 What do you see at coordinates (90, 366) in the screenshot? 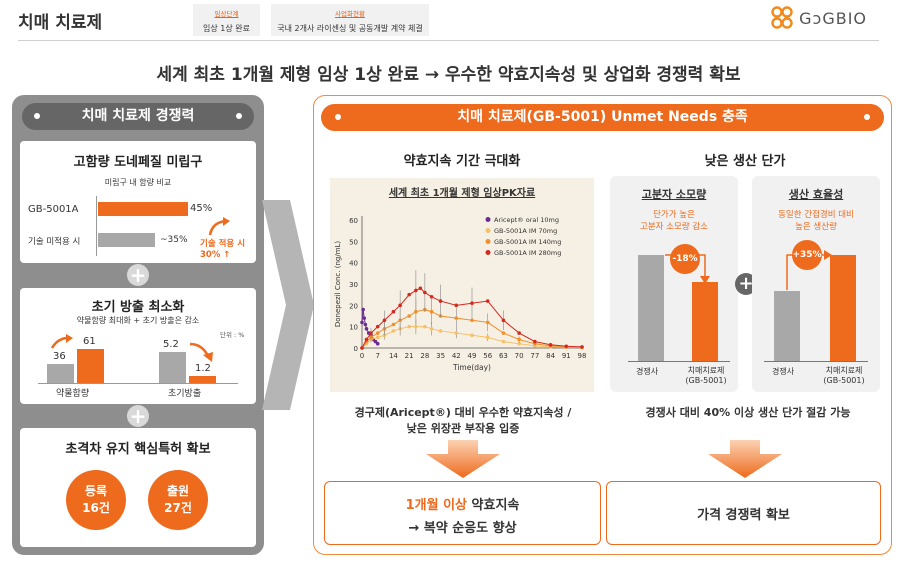
I see `group1-after-bar` at bounding box center [90, 366].